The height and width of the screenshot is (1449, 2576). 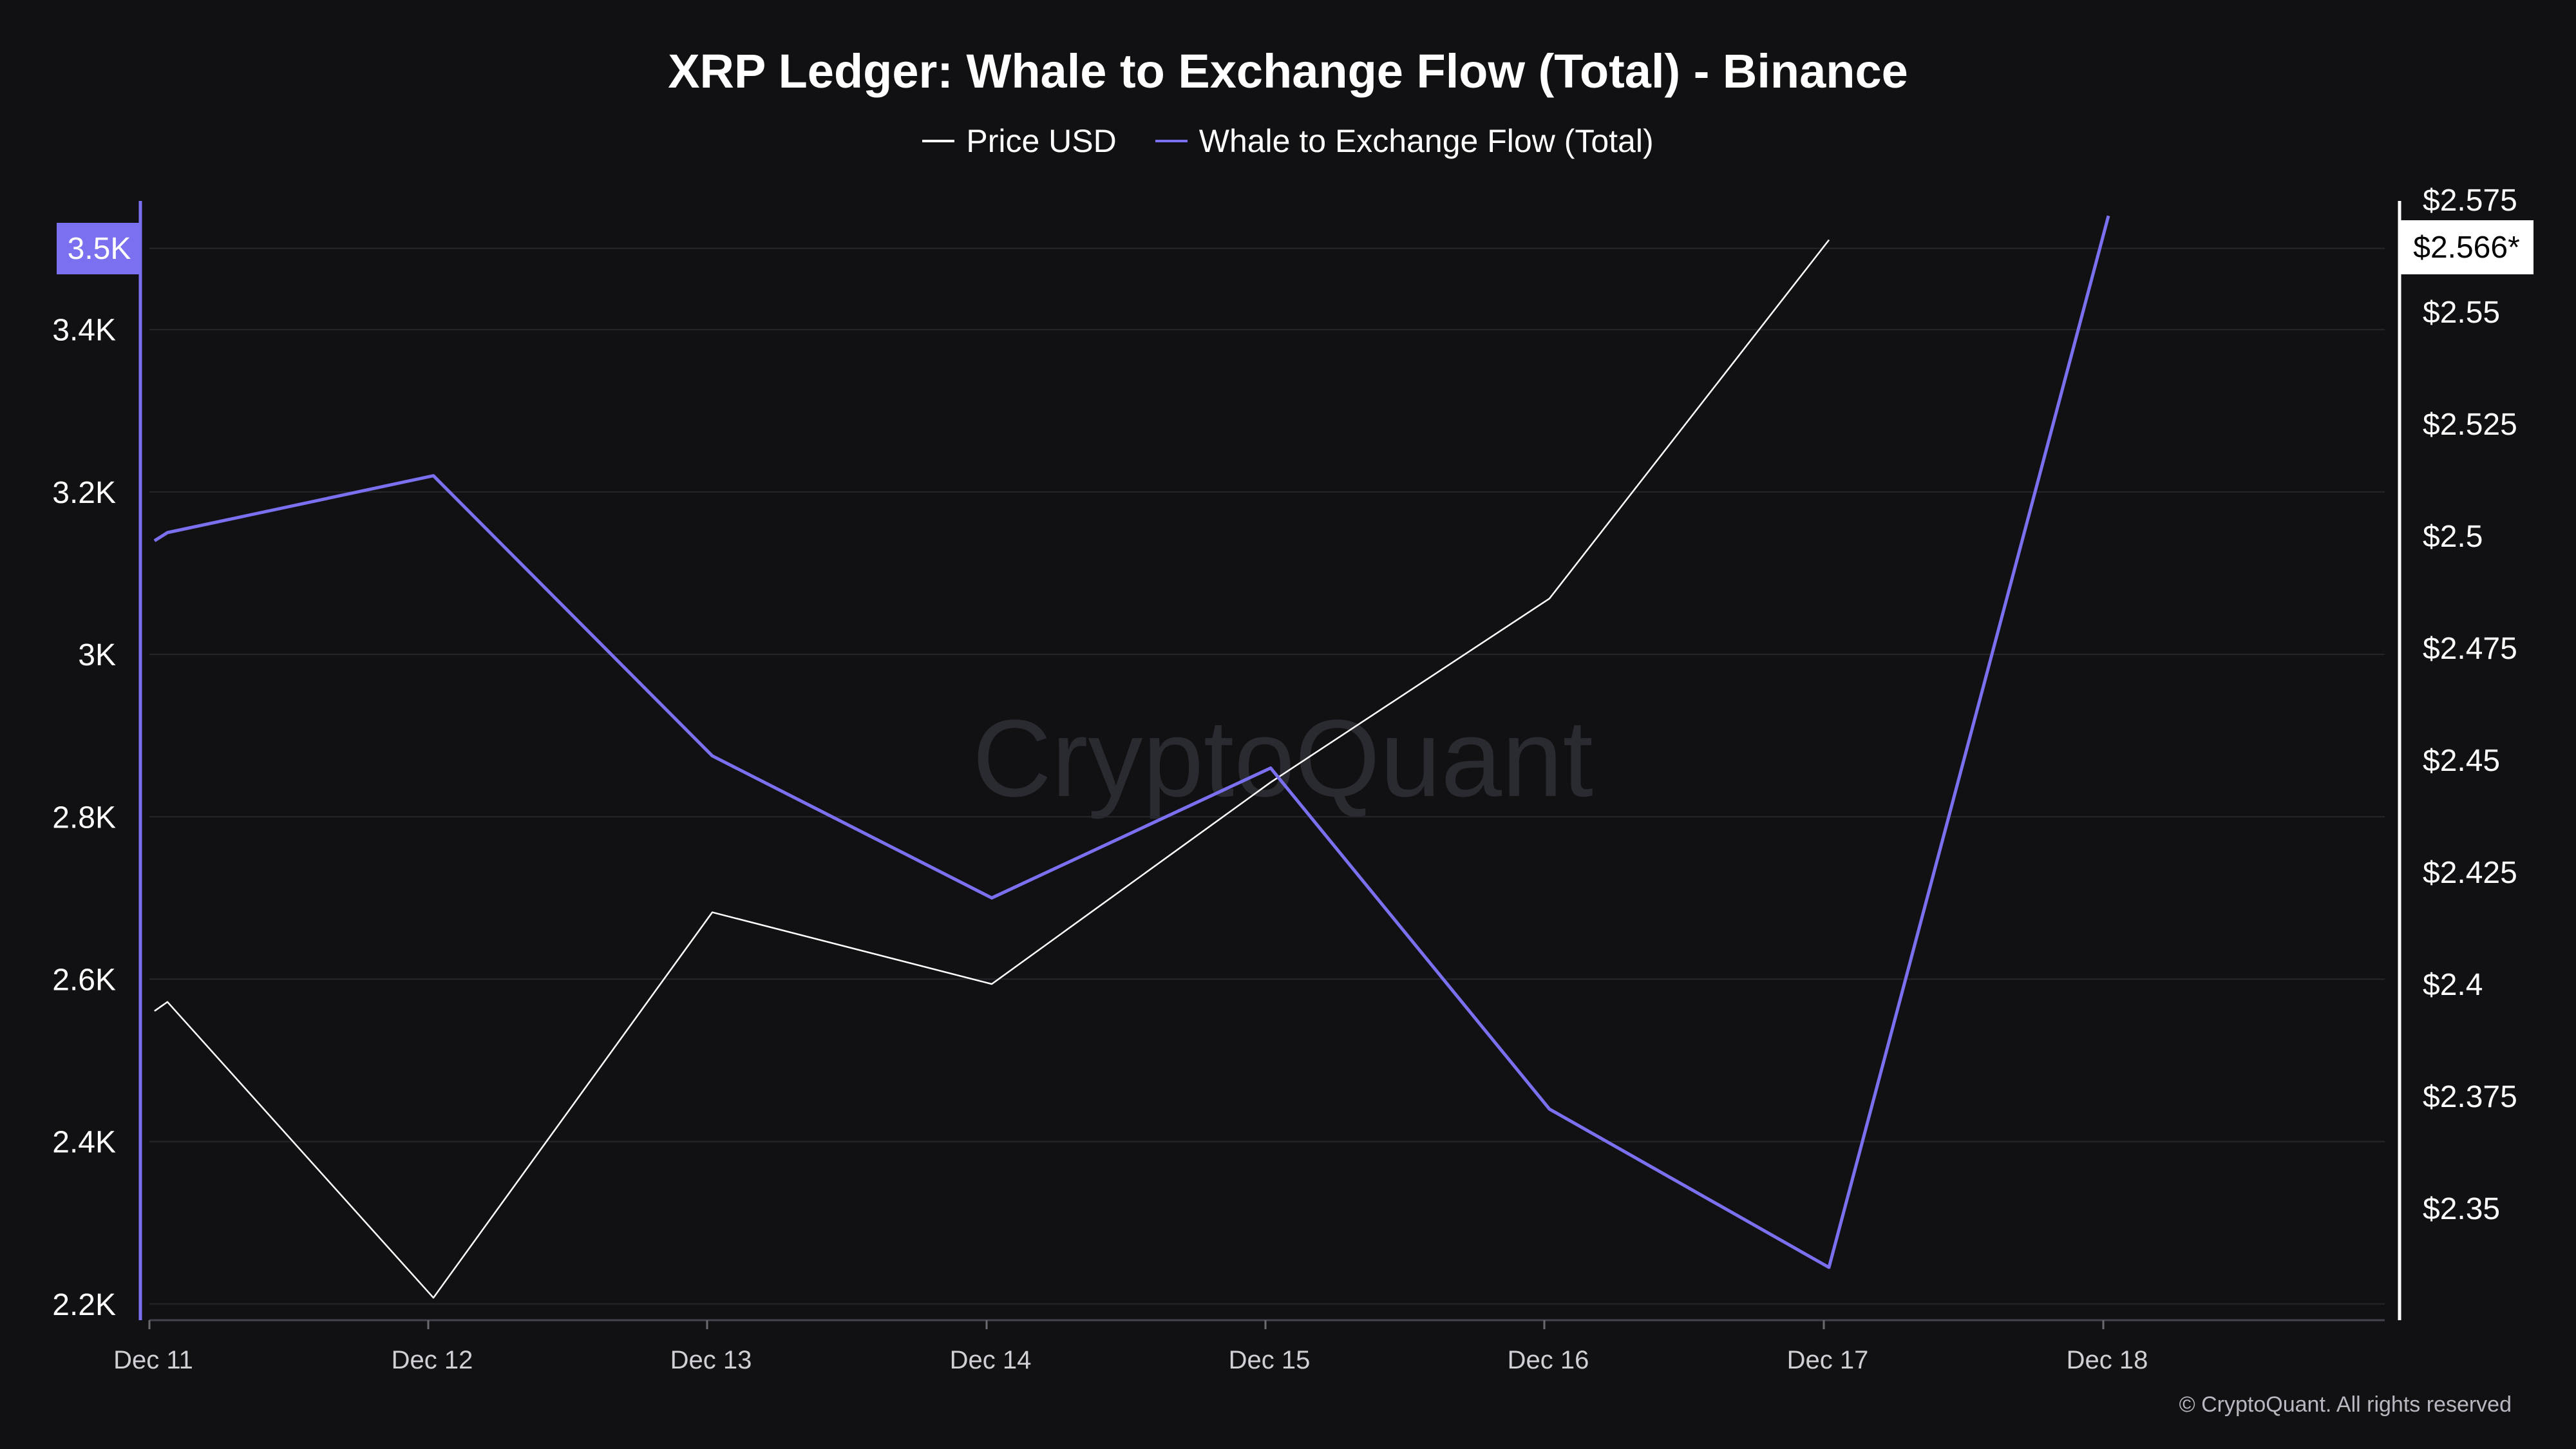 I want to click on x-axis-tick-label: Dec 16, so click(x=1548, y=1360).